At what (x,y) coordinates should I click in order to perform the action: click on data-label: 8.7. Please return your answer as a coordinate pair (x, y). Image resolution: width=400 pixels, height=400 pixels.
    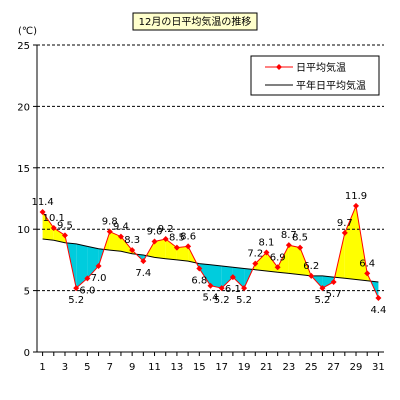
    Looking at the image, I should click on (289, 235).